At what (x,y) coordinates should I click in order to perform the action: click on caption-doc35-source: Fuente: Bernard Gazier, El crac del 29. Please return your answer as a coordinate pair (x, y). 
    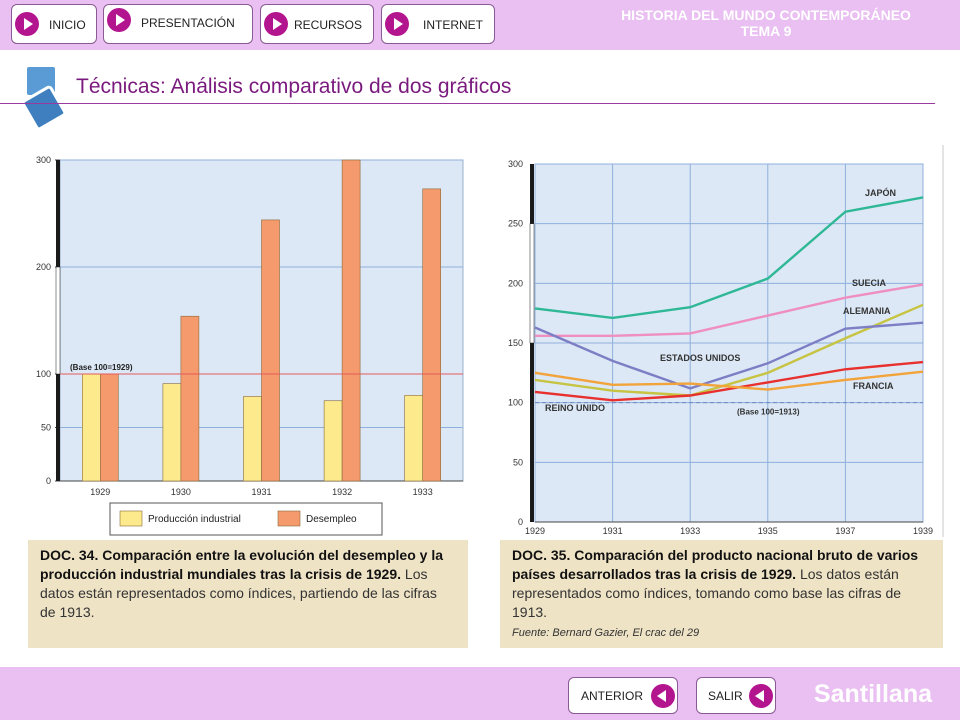
    Looking at the image, I should click on (606, 633).